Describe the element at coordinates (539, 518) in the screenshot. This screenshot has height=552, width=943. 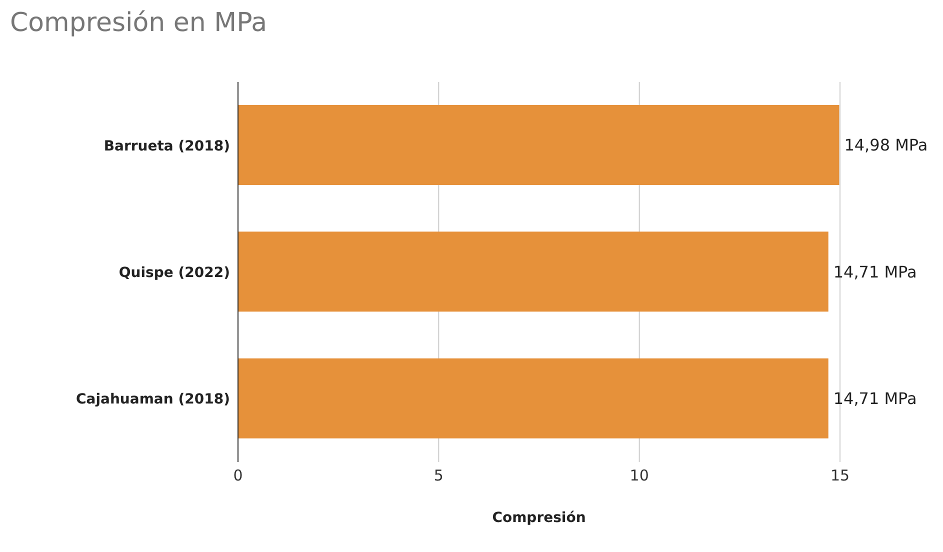
I see `x-axis-title: Compresión` at that location.